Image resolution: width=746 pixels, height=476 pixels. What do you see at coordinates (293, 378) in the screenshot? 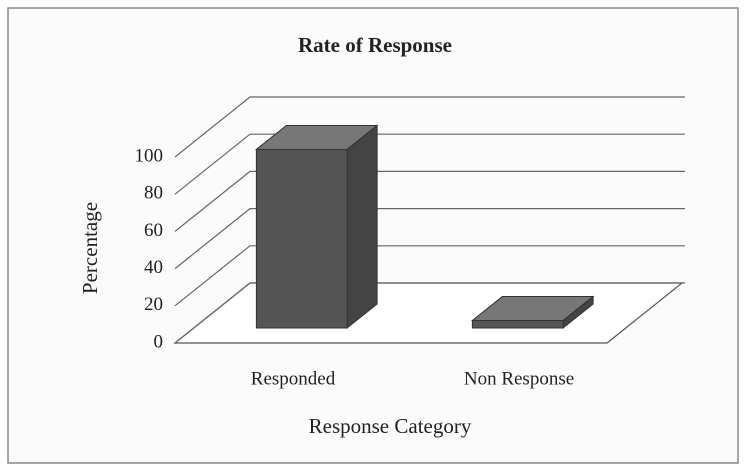
I see `x-tick-label: Responded` at bounding box center [293, 378].